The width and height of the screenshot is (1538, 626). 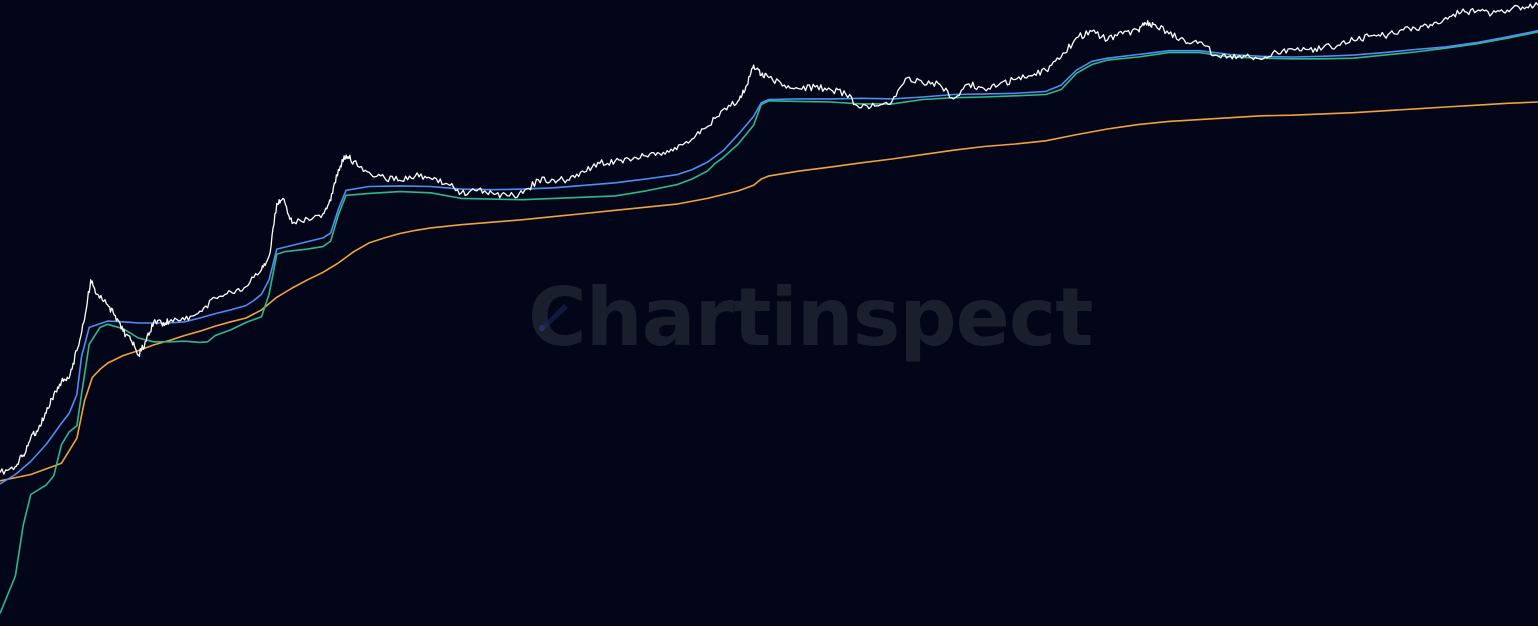 I want to click on watermark-text: Chartinspect, so click(x=811, y=317).